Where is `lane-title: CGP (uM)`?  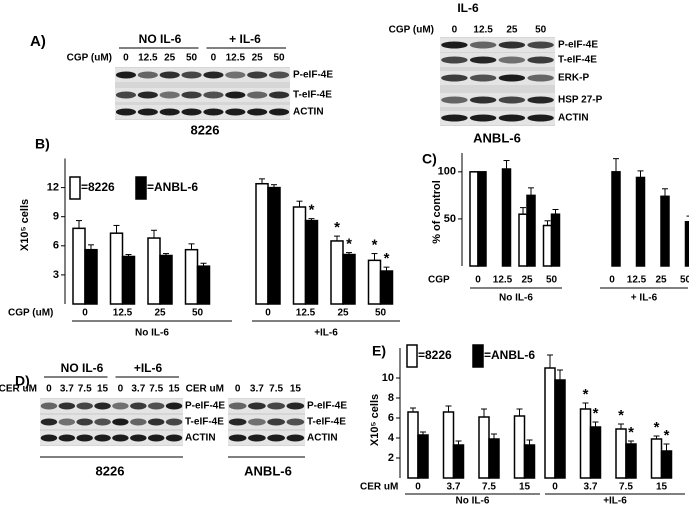
lane-title: CGP (uM) is located at coordinates (89, 58).